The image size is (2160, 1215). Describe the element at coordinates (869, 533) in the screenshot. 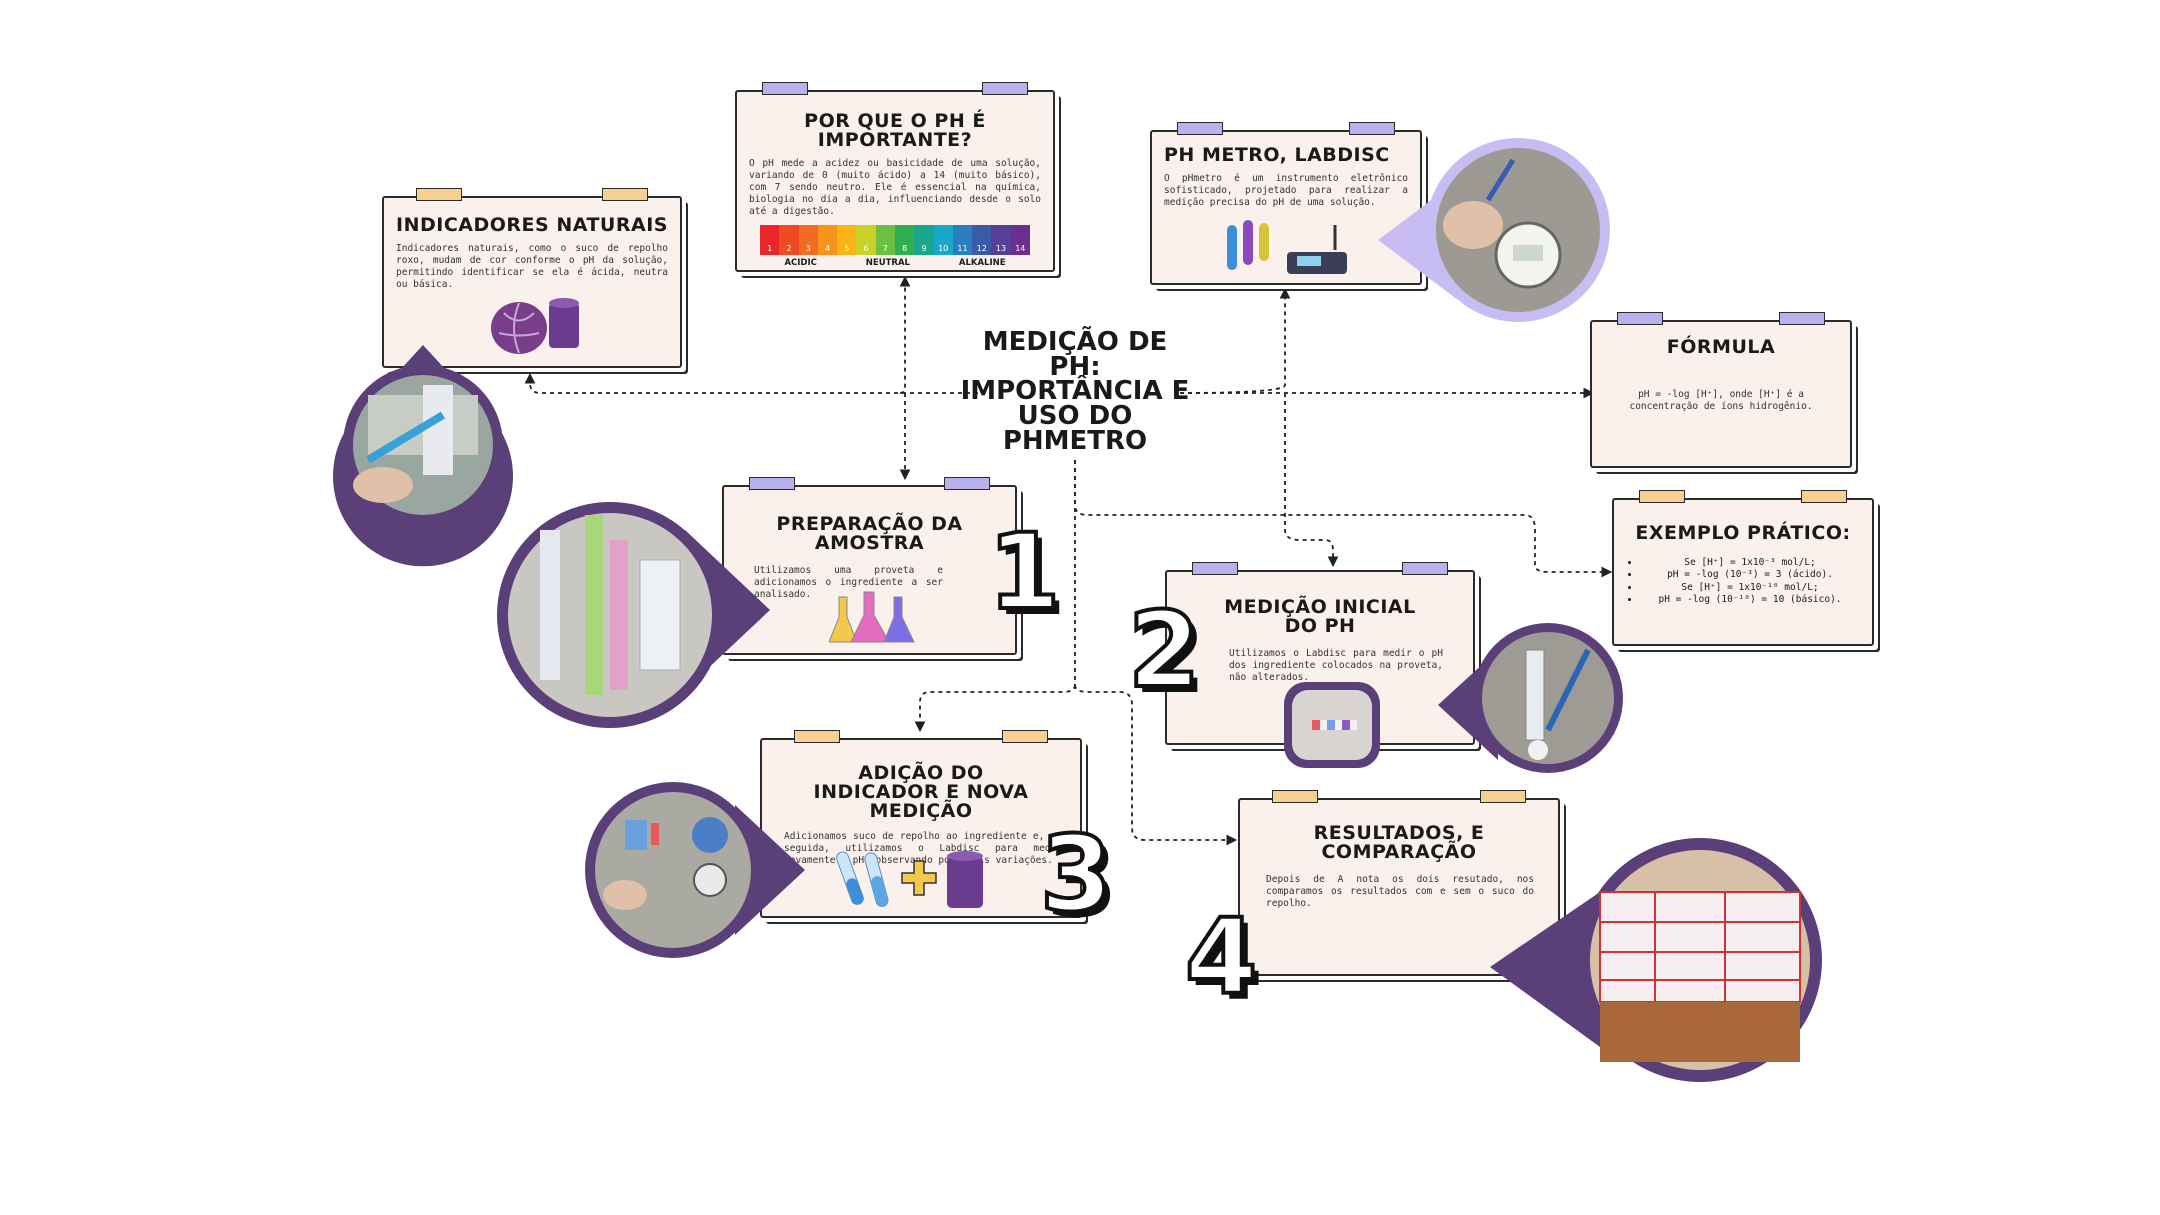

I see `card-title: PREPARAÇÃO DA AMOSTRA` at that location.